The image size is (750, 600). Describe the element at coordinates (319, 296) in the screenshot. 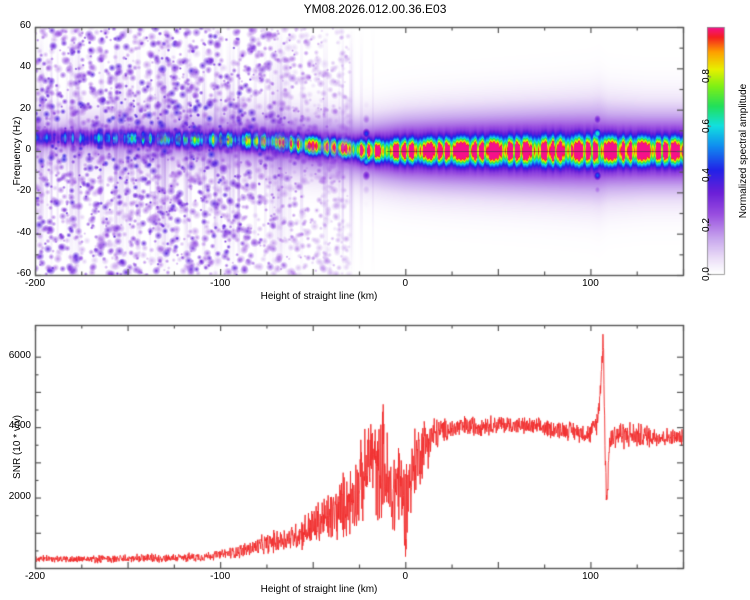

I see `spectrogram-xlabel: Height of straight line (km)` at that location.